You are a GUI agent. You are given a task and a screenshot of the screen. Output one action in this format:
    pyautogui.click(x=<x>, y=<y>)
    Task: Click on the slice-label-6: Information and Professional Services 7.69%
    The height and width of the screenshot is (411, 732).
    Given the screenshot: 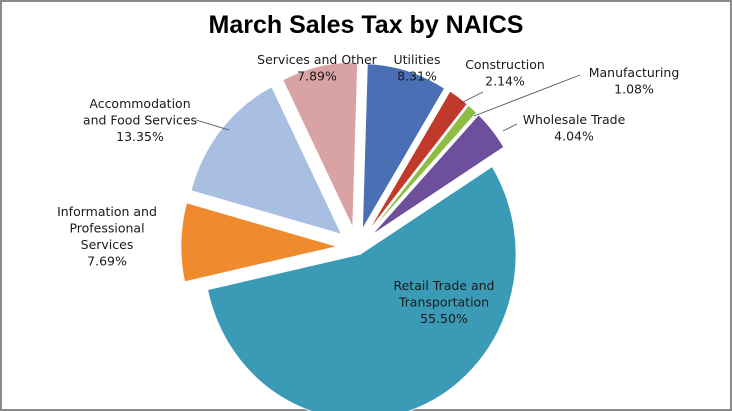 What is the action you would take?
    pyautogui.click(x=107, y=236)
    